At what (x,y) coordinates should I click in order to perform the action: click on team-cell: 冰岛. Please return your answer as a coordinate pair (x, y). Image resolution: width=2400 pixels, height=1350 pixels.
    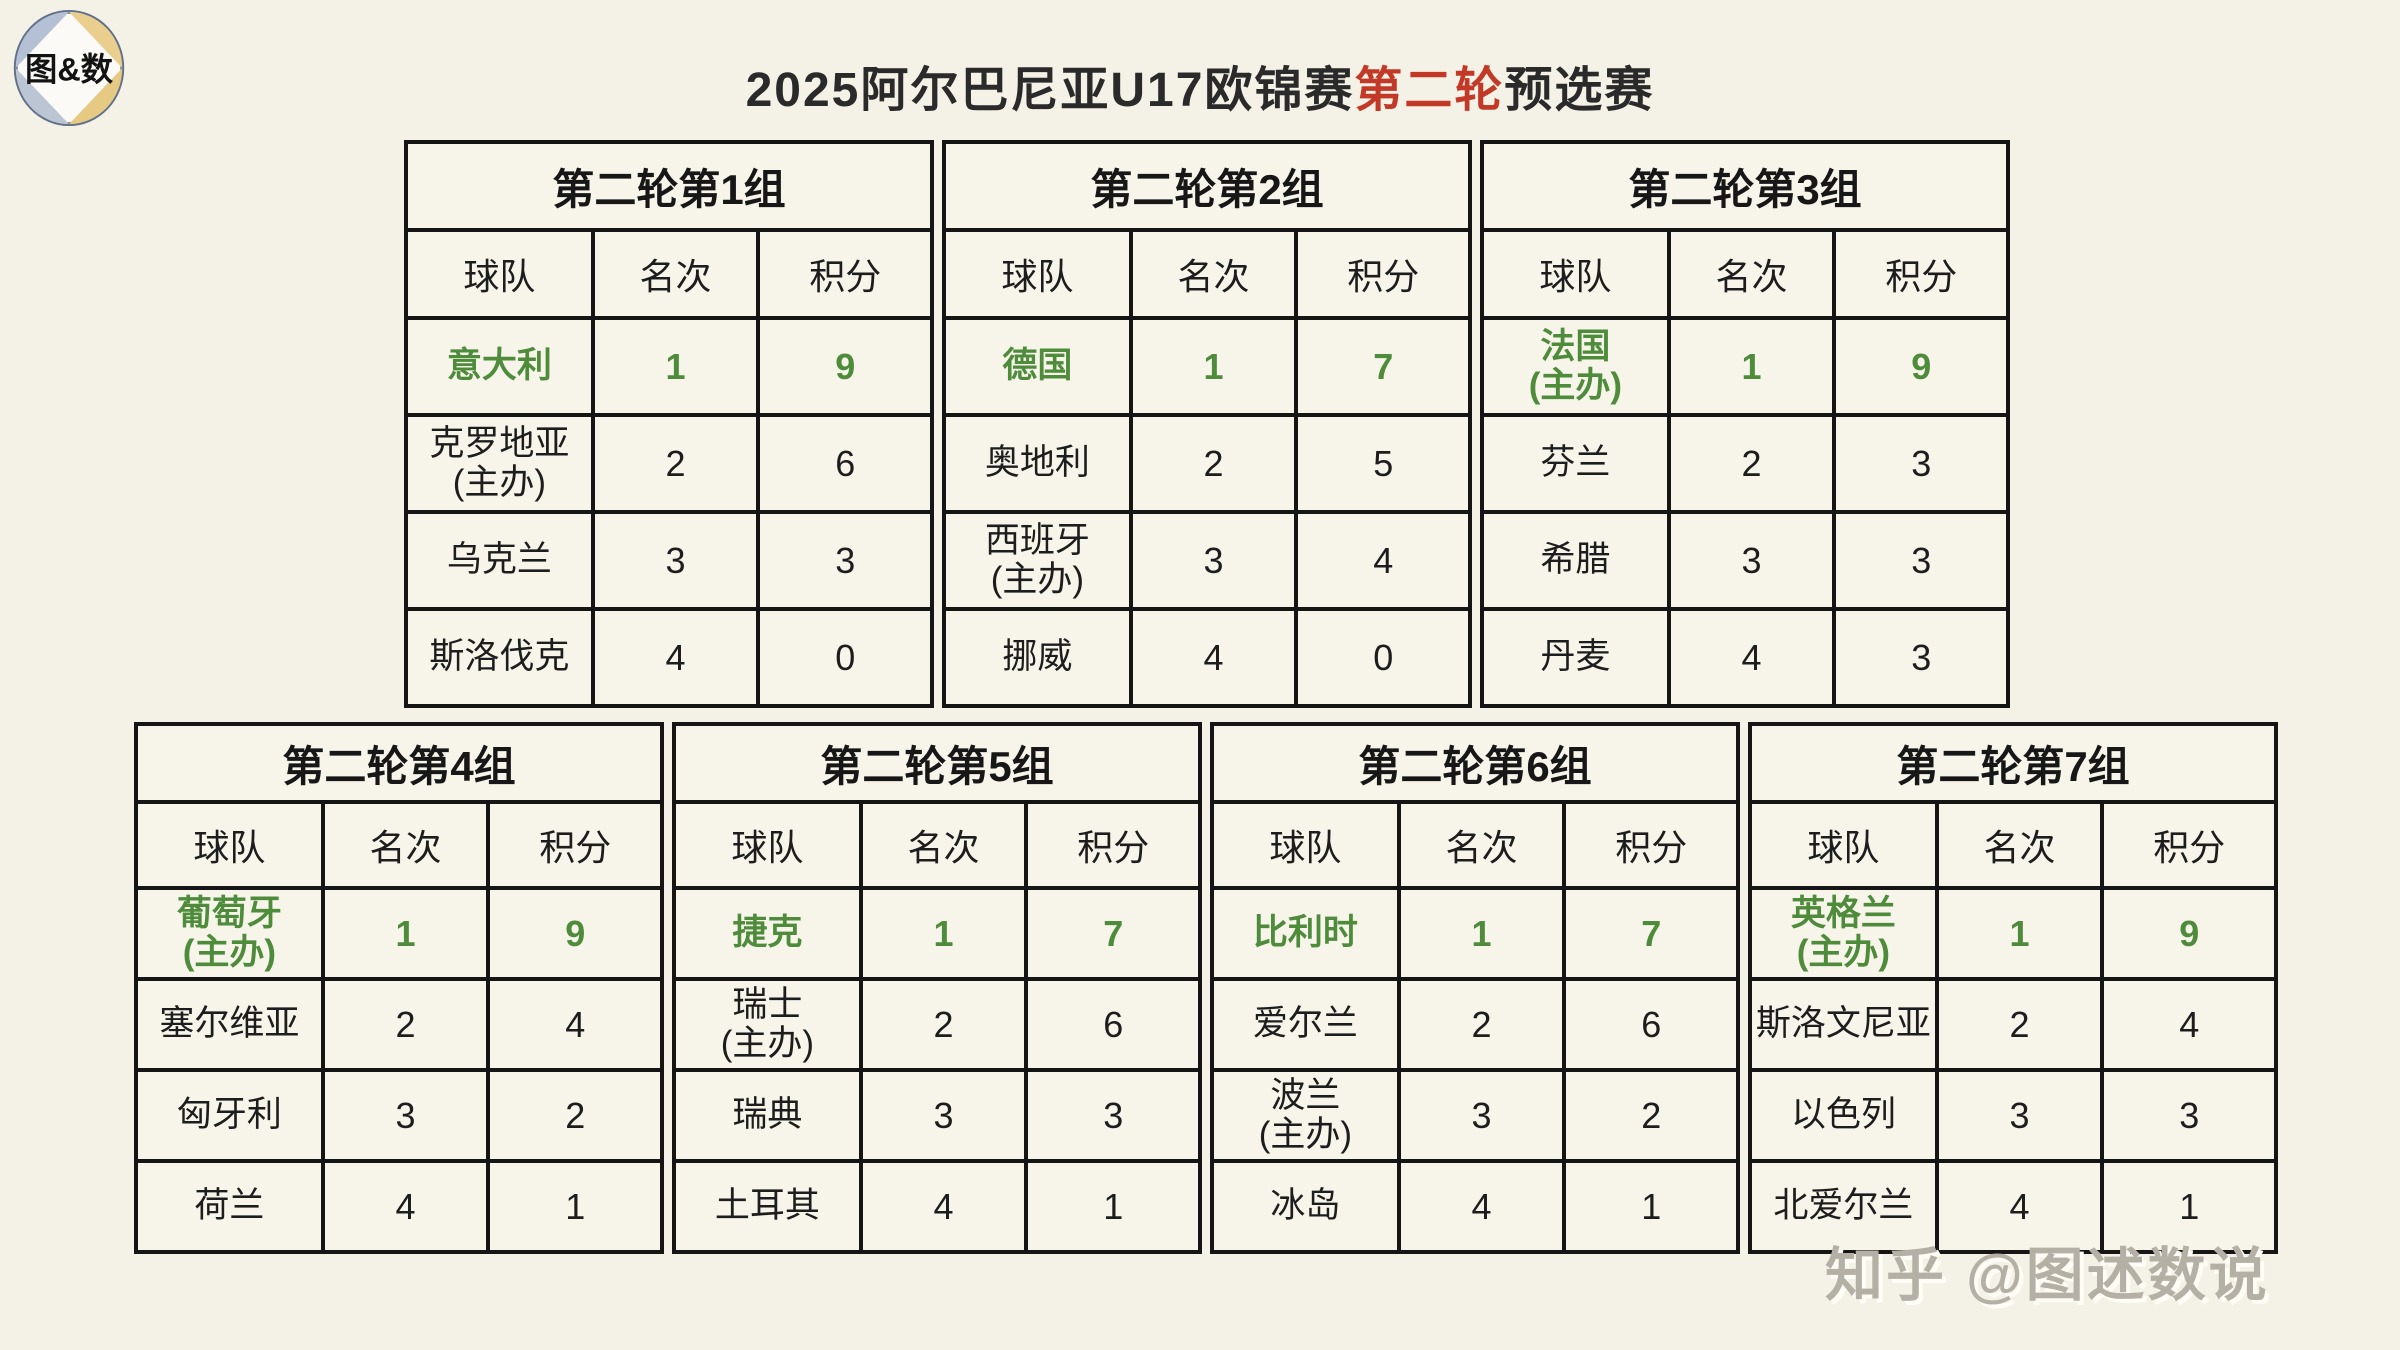
    Looking at the image, I should click on (1305, 1206).